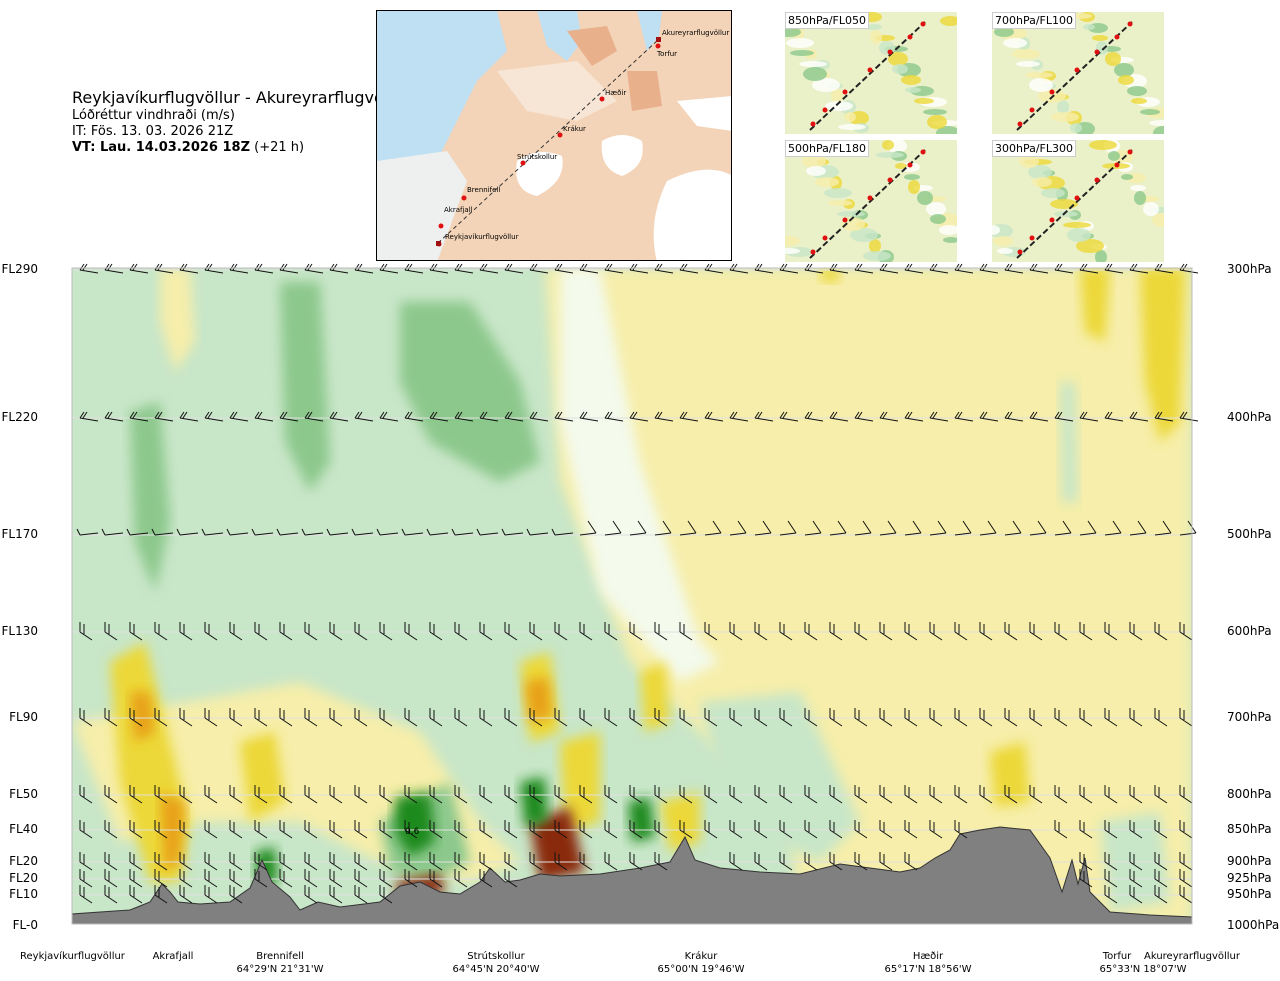 This screenshot has width=1280, height=981. I want to click on right-axis-label: 400hPa, so click(1249, 417).